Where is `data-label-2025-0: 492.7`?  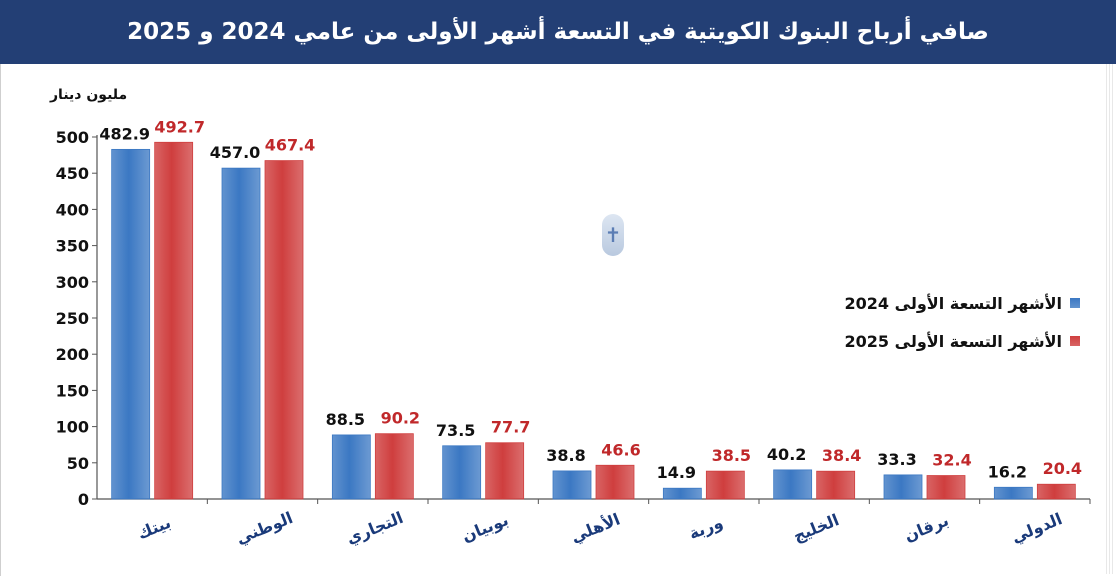 data-label-2025-0: 492.7 is located at coordinates (179, 126).